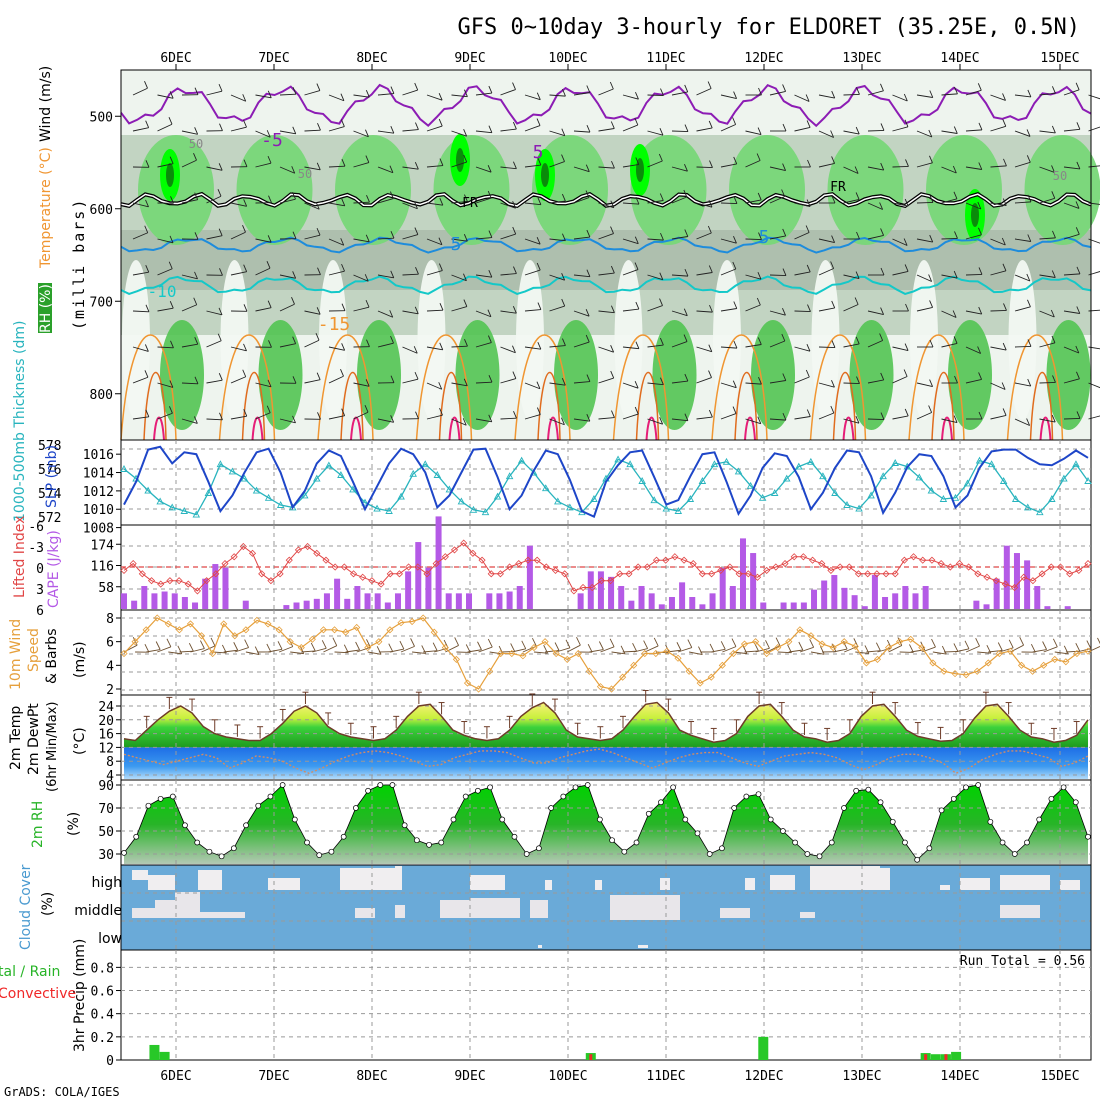  Describe the element at coordinates (101, 302) in the screenshot. I see `pressure-tick-label: 700` at that location.